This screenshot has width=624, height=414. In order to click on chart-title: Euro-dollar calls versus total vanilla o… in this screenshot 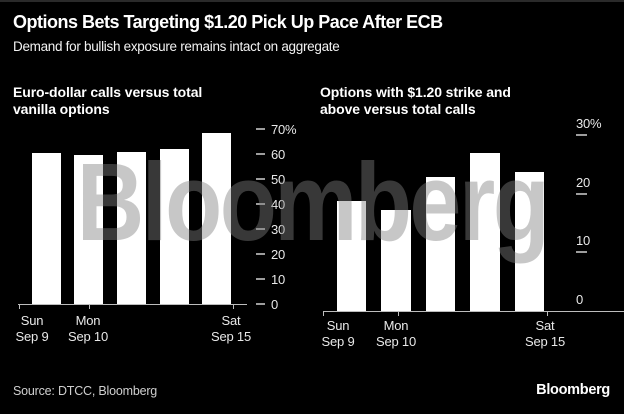, I will do `click(107, 101)`.